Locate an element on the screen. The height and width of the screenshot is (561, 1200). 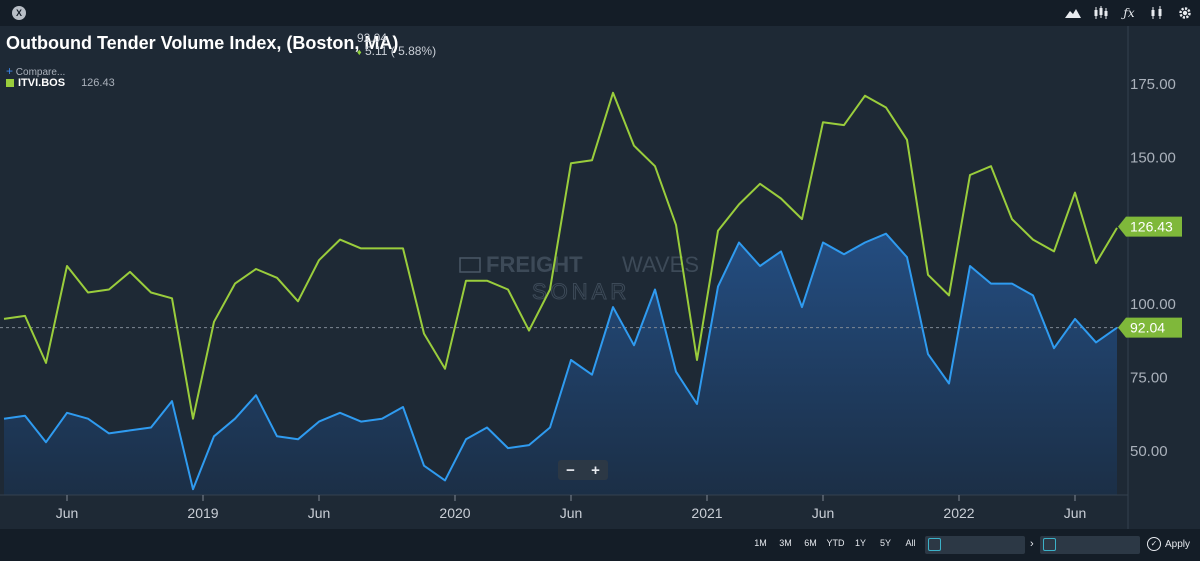
range-selector: 1M 3M 6M YTD 1Y 5Y All is located at coordinates (835, 543).